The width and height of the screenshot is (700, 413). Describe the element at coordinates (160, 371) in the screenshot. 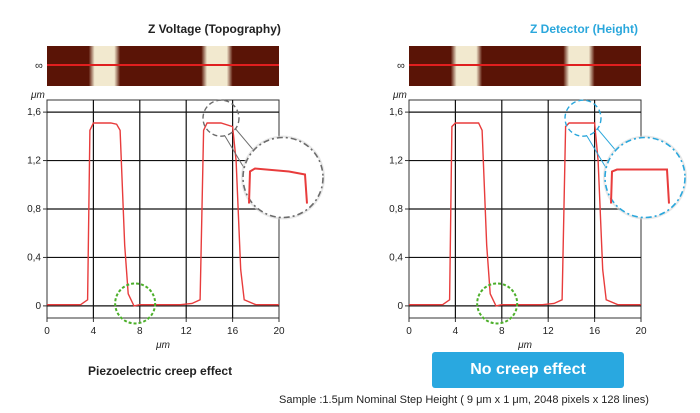

I see `creep-caption: Piezoelectric creep effect` at that location.